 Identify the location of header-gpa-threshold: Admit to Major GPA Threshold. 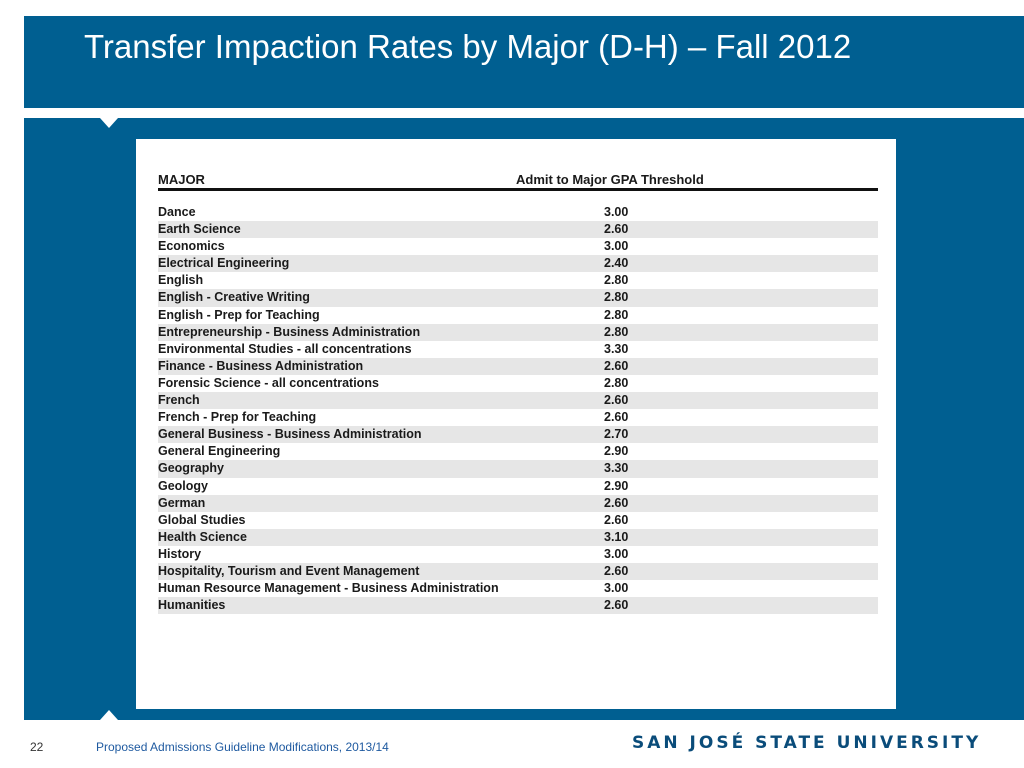
(610, 179).